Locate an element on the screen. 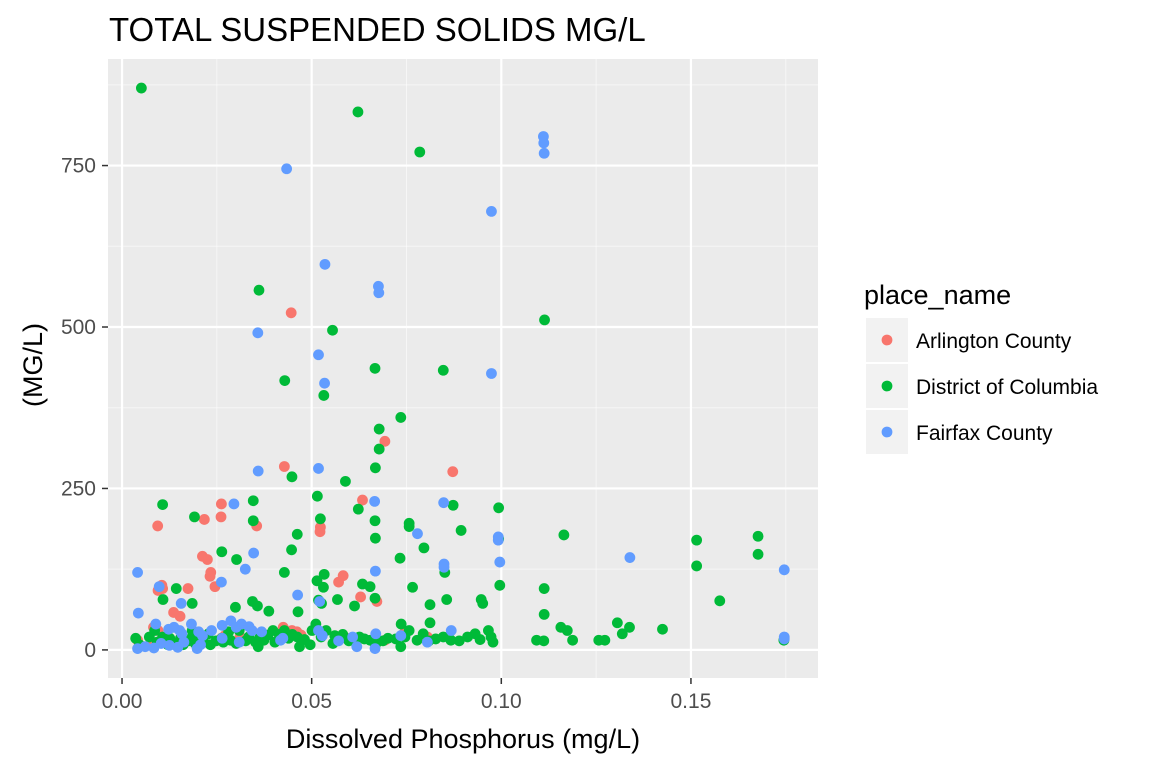 The width and height of the screenshot is (1152, 768). x-tick-label: 0.10 is located at coordinates (501, 701).